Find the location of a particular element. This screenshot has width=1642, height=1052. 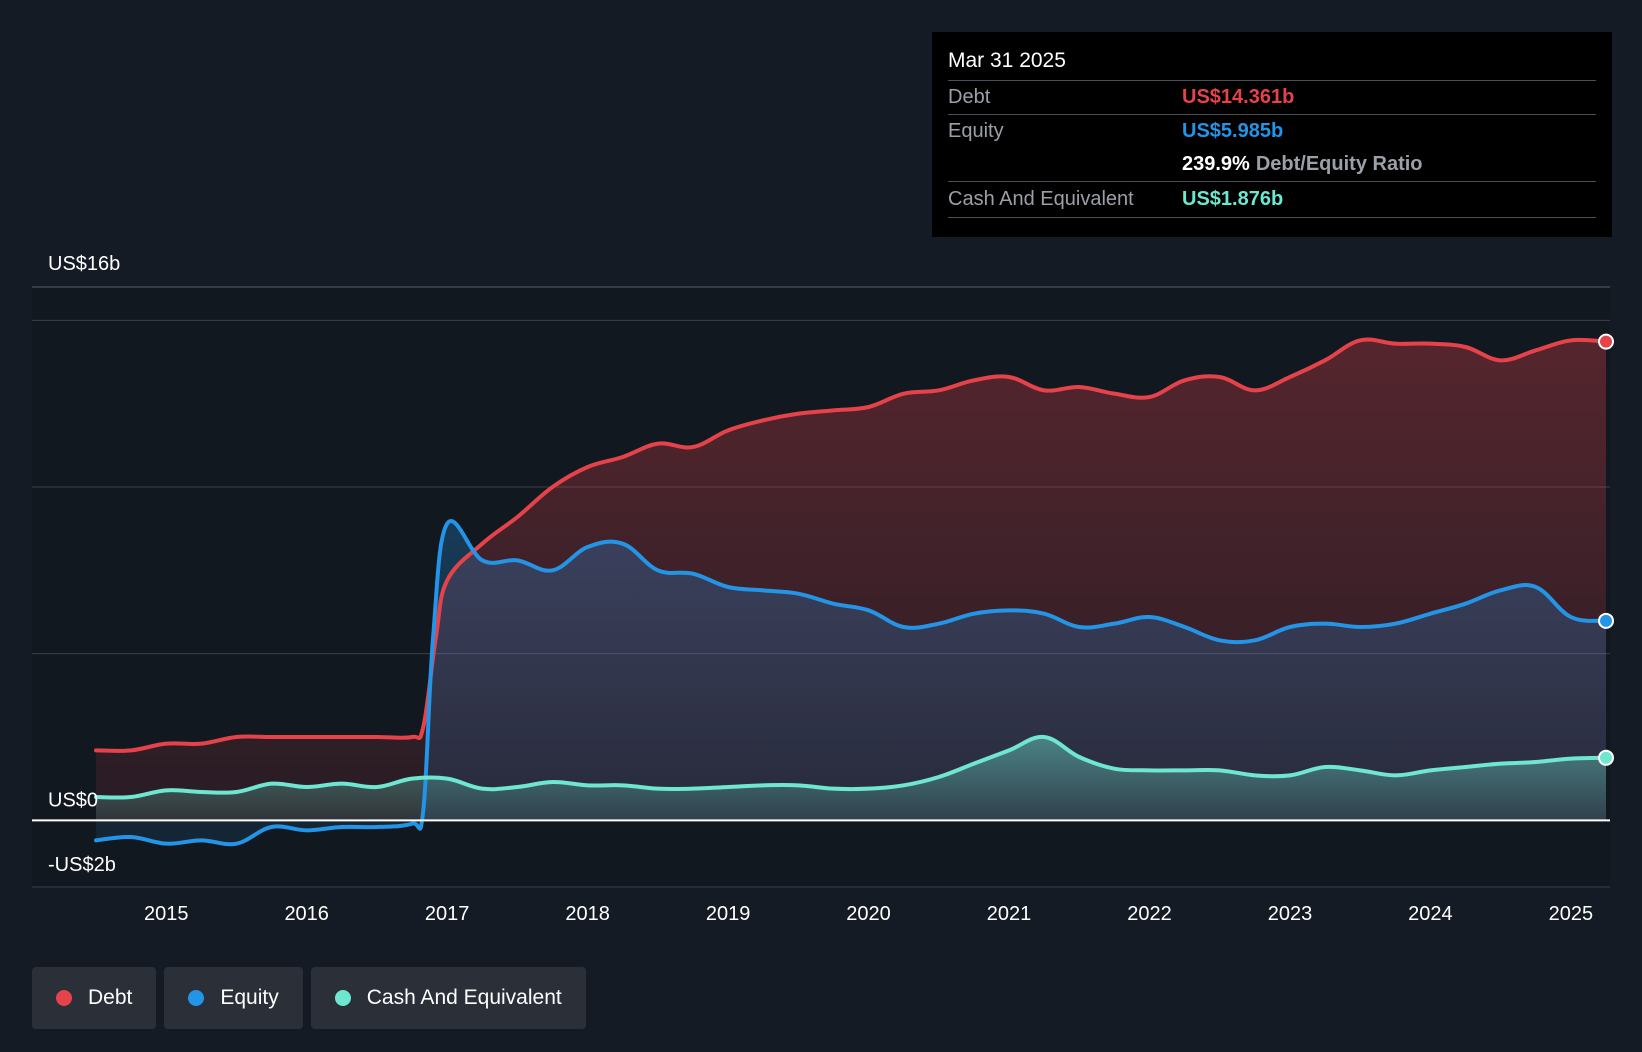

legend-debt-toggle: Debt is located at coordinates (94, 998).